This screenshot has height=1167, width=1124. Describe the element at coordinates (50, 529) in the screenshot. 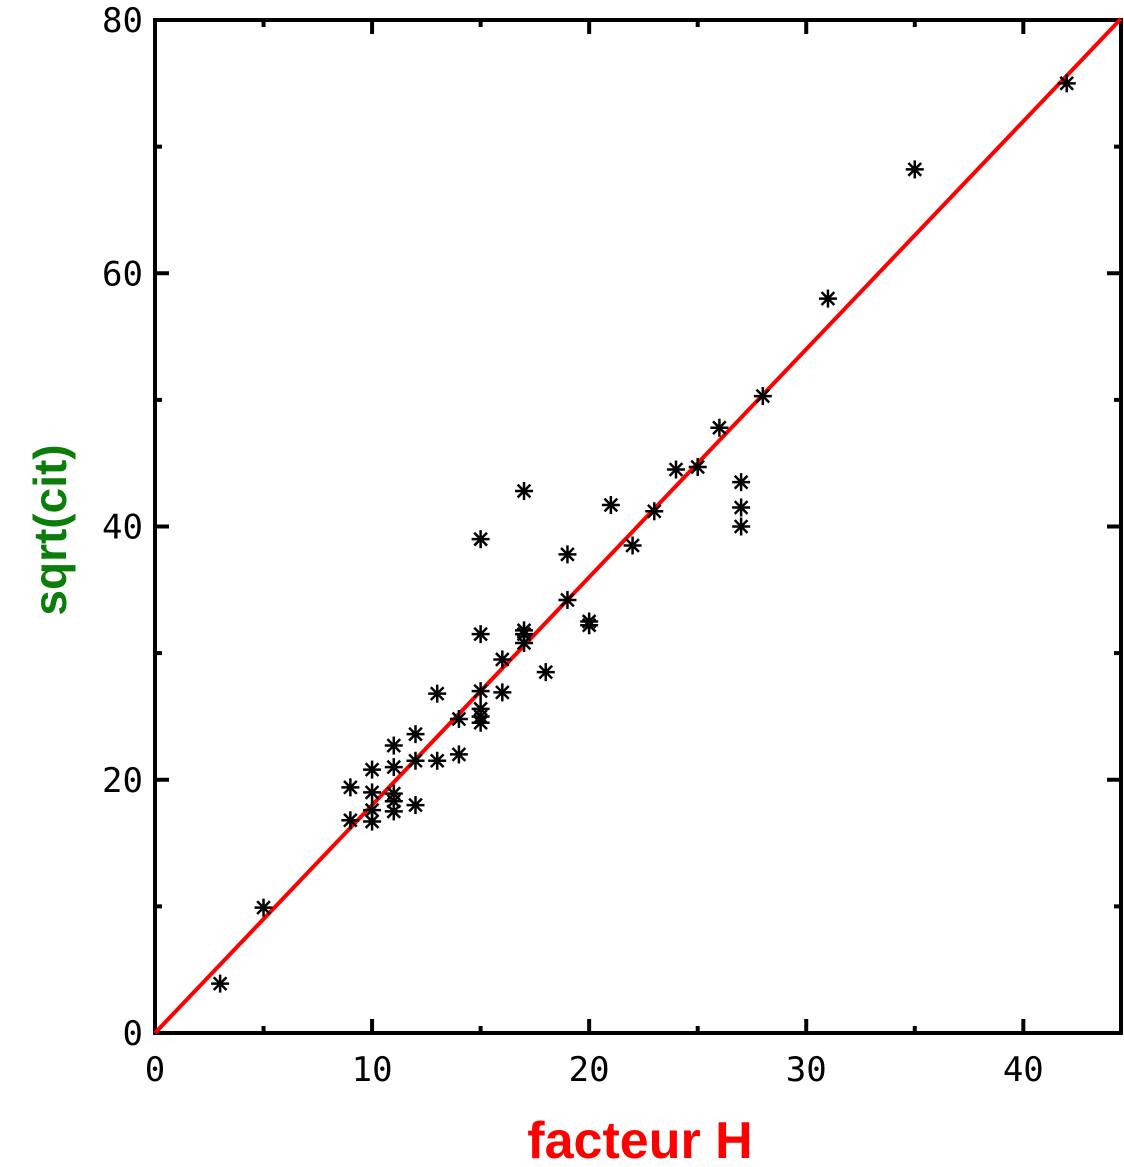

I see `y-axis-title: sqrt(cit)` at that location.